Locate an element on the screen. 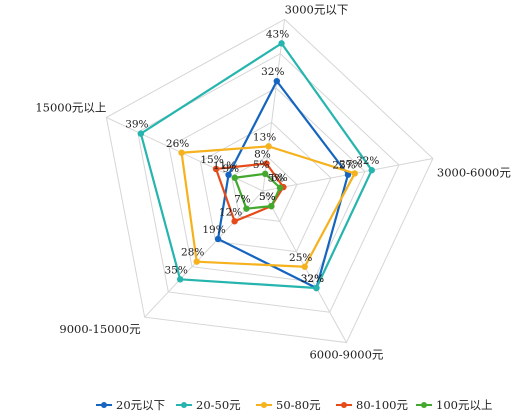 The width and height of the screenshot is (520, 420). data-label: 28% is located at coordinates (192, 253).